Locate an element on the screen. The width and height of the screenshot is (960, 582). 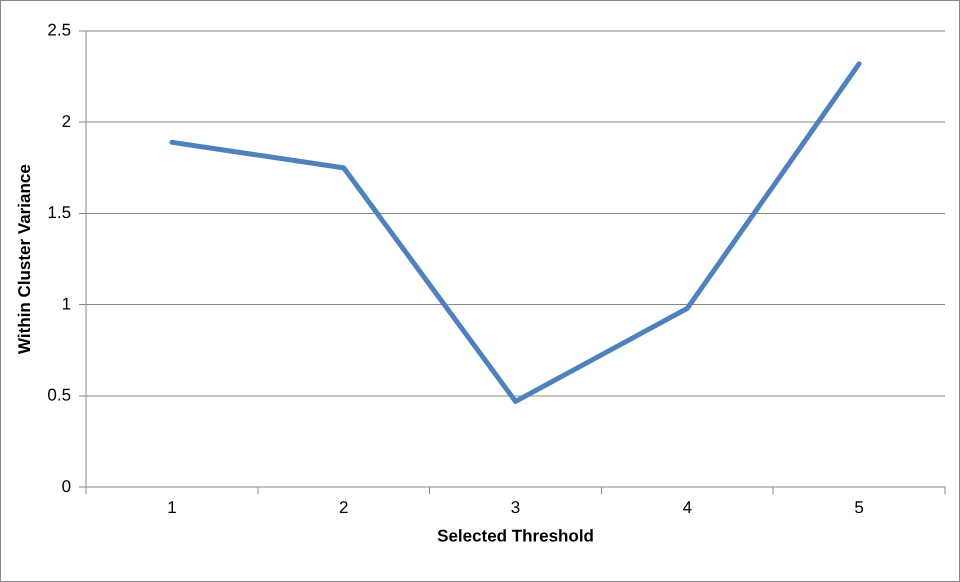
y-tick-label: 2.5 is located at coordinates (59, 30).